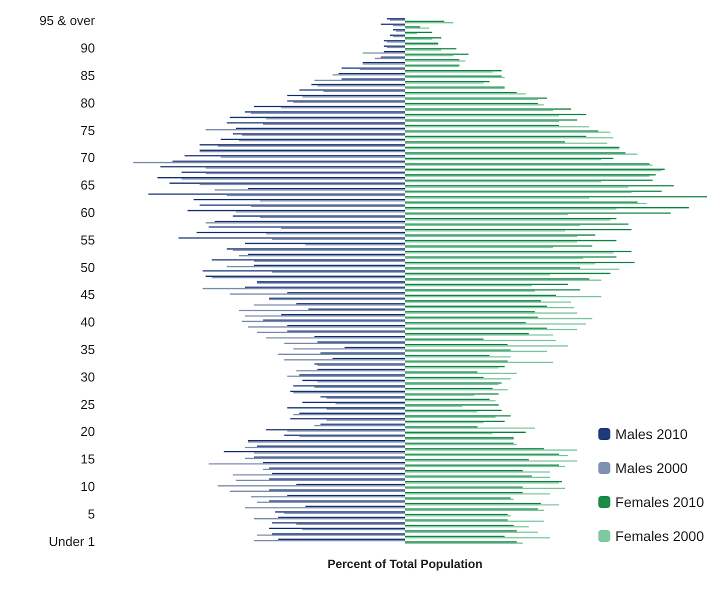 This screenshot has height=594, width=723. What do you see at coordinates (87, 240) in the screenshot?
I see `y-tick-label: 55` at bounding box center [87, 240].